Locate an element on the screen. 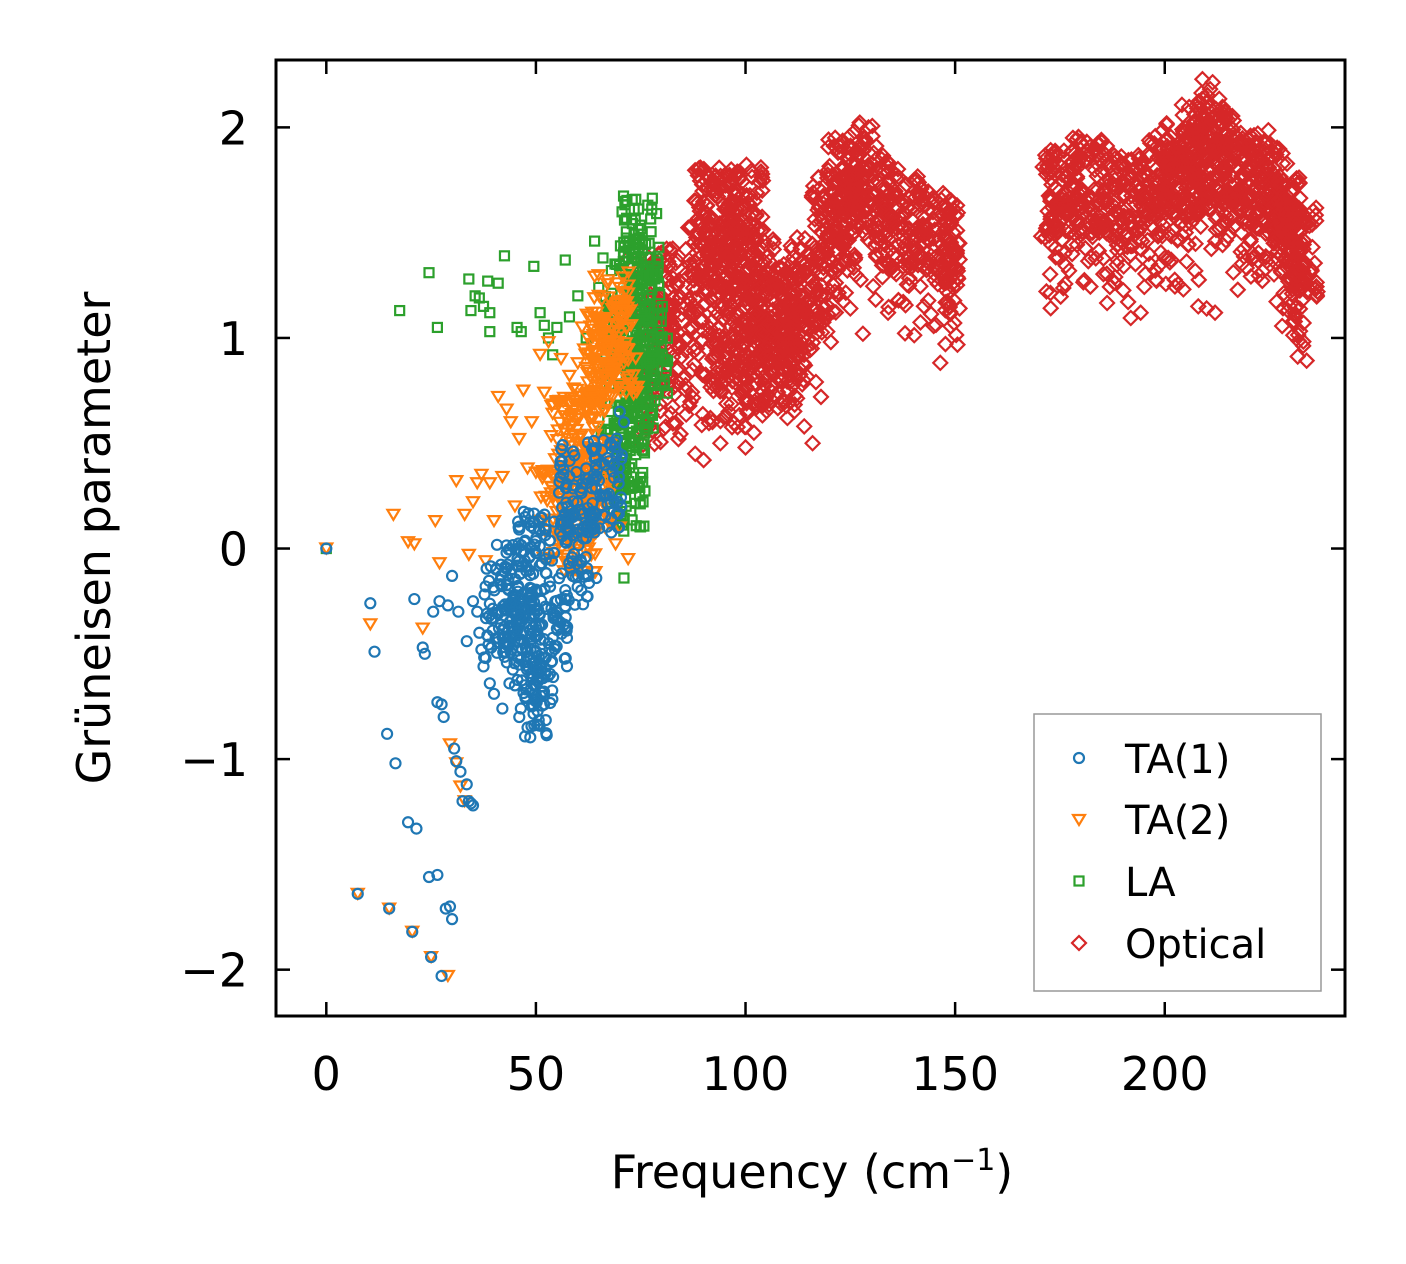 Image resolution: width=1406 pixels, height=1264 pixels. legend: TA(1) TA(2) LA Optical is located at coordinates (1177, 852).